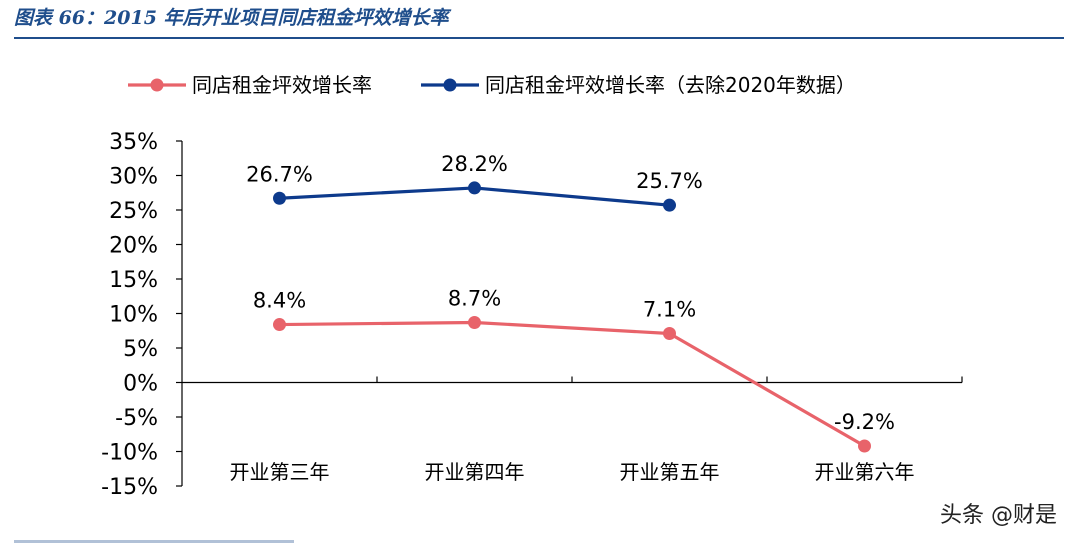  I want to click on x-category-label: 开业第五年, so click(670, 472).